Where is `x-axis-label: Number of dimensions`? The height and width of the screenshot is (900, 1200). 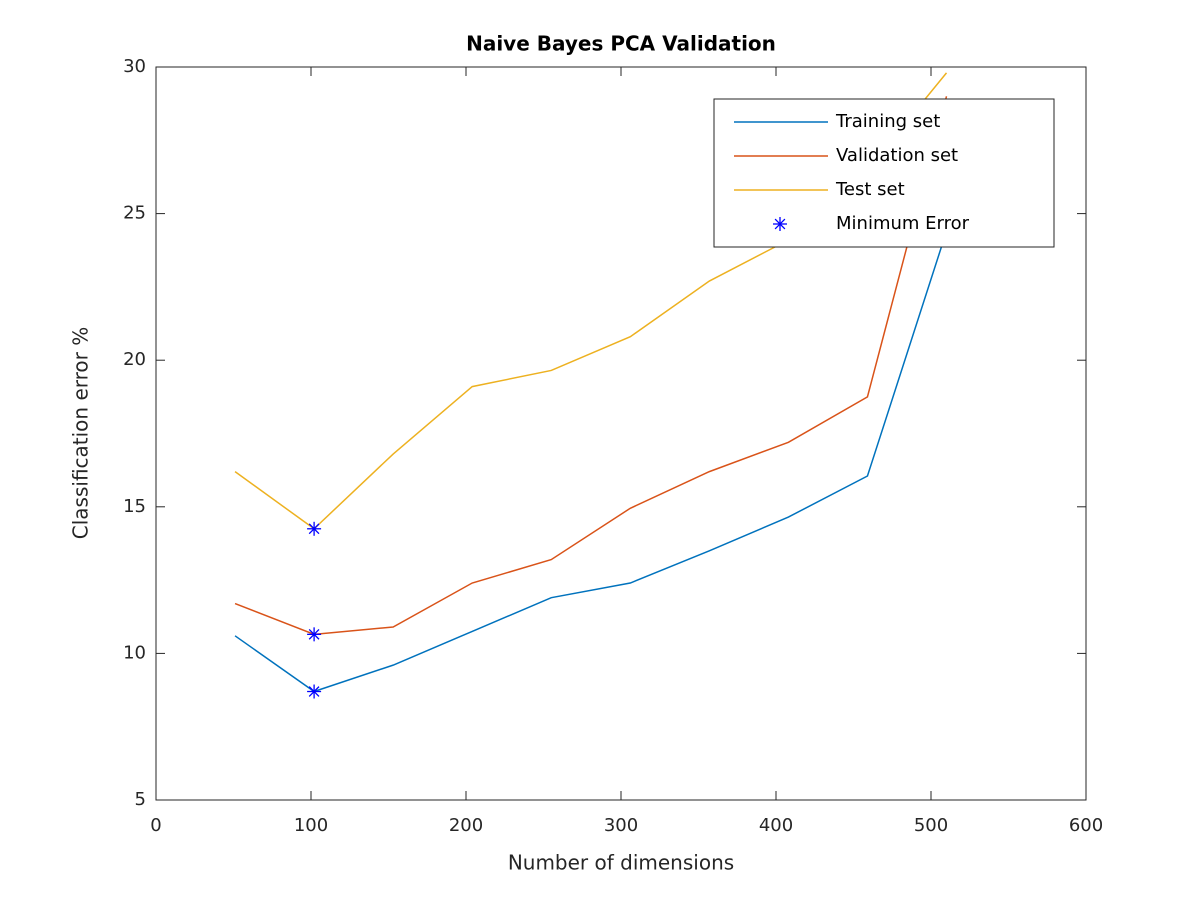 x-axis-label: Number of dimensions is located at coordinates (621, 863).